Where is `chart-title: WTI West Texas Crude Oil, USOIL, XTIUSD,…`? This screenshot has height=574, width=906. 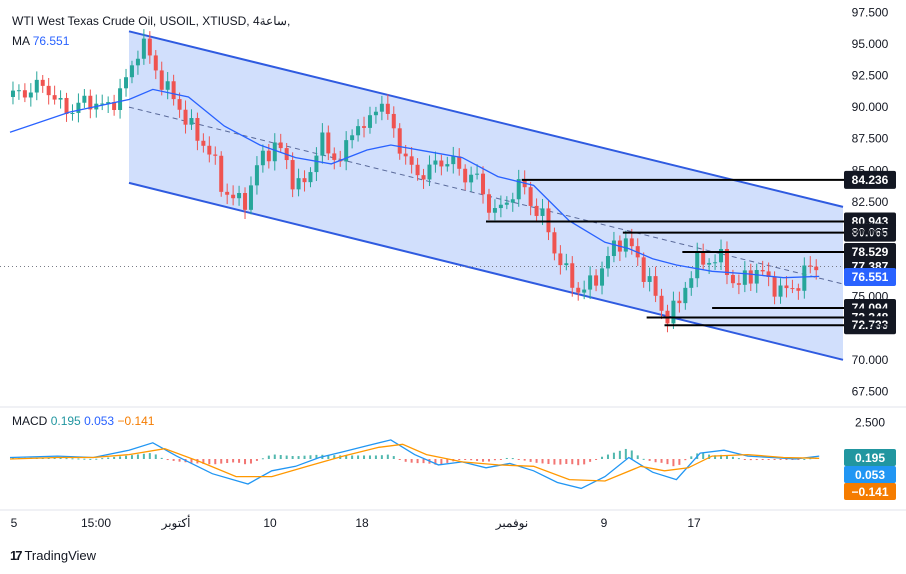 chart-title: WTI West Texas Crude Oil, USOIL, XTIUSD,… is located at coordinates (151, 21).